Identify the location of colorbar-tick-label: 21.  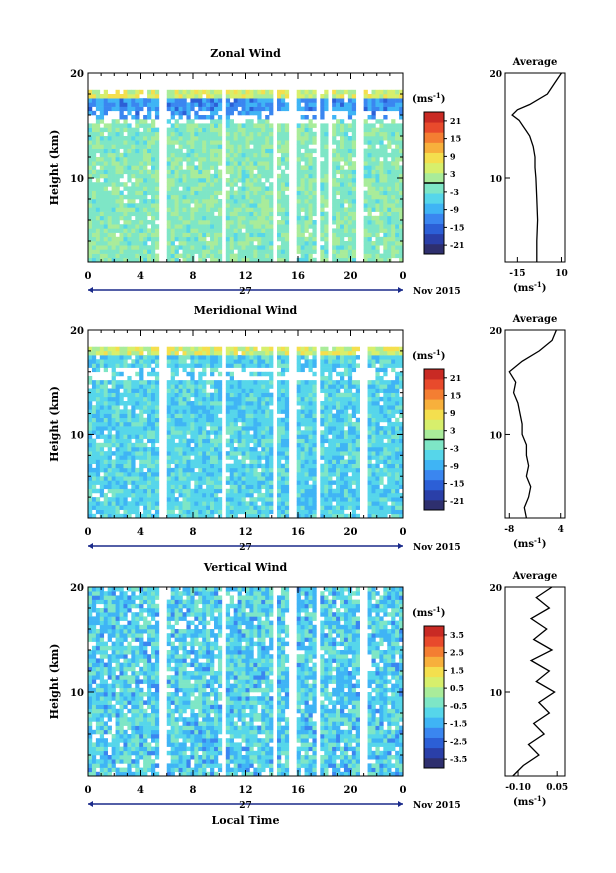
(455, 378).